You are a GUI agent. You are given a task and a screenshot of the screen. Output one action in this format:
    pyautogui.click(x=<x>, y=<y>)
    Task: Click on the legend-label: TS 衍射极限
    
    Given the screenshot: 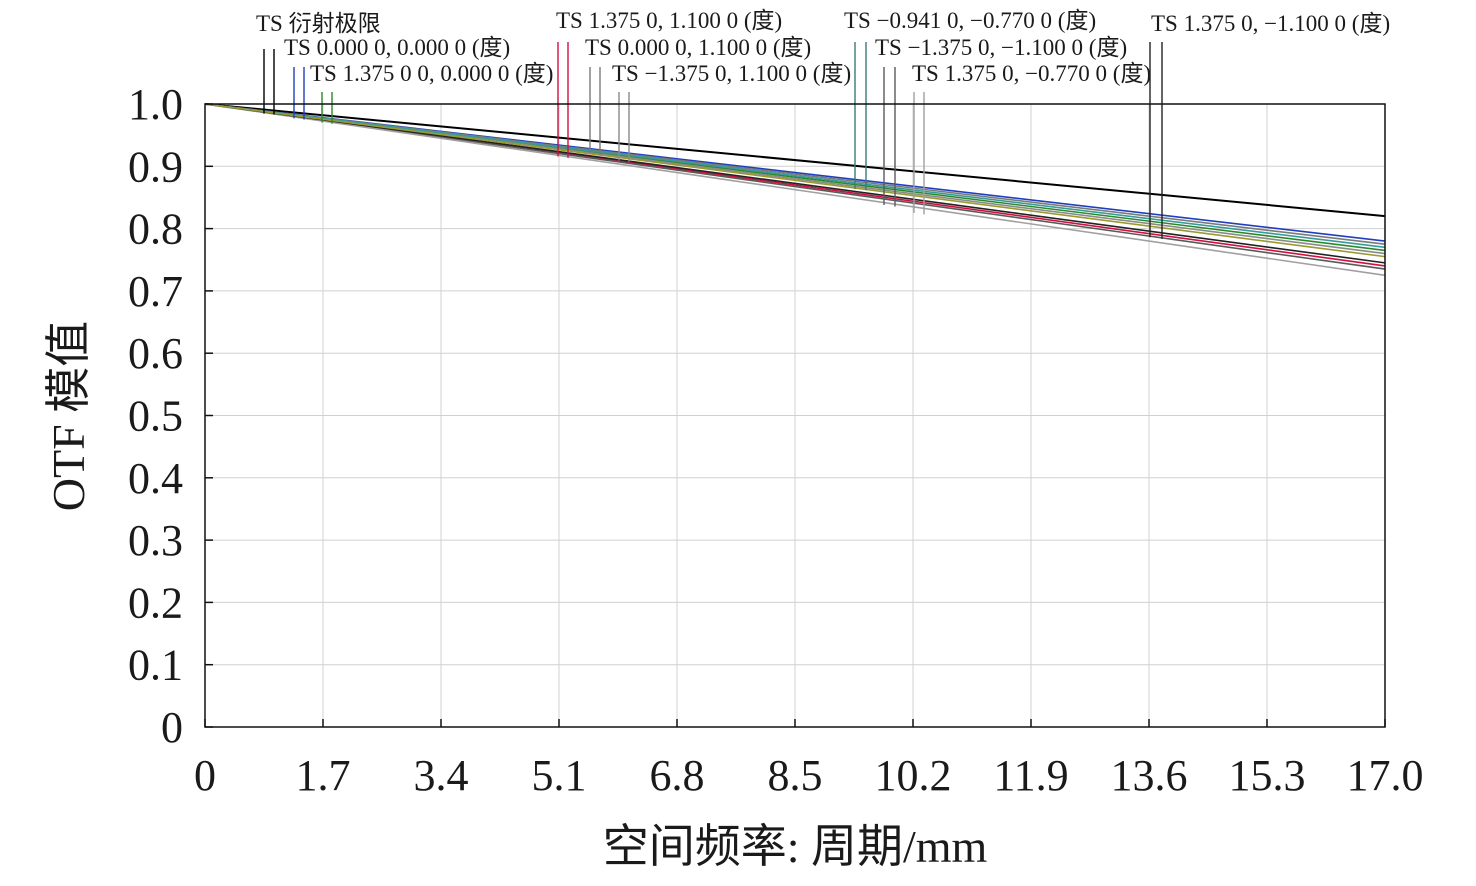 What is the action you would take?
    pyautogui.click(x=318, y=23)
    